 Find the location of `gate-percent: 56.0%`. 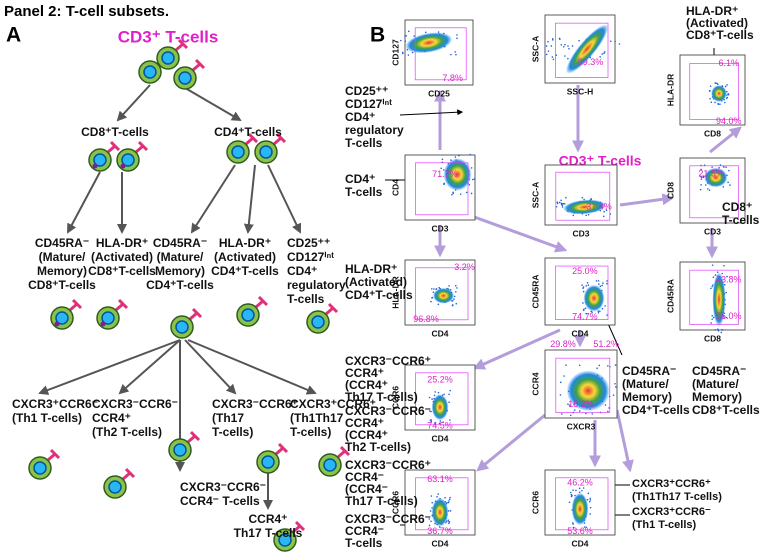

gate-percent: 56.0% is located at coordinates (729, 316).